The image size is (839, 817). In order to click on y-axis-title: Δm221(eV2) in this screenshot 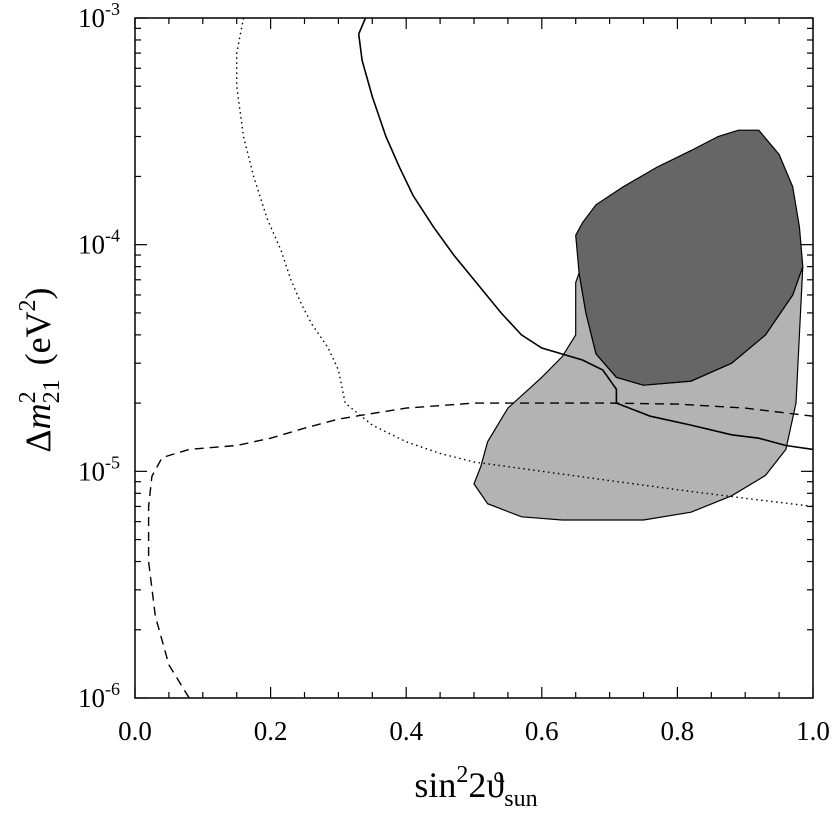, I will do `click(40, 369)`.